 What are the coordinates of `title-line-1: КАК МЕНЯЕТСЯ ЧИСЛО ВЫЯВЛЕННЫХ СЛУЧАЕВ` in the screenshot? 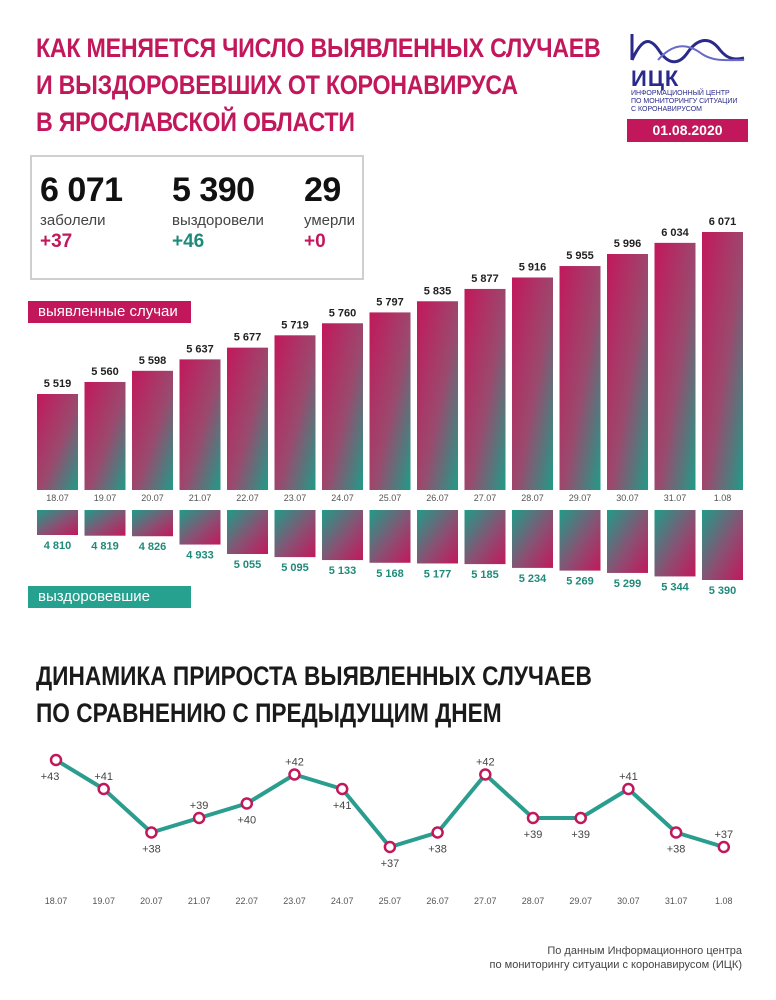 It's located at (318, 48).